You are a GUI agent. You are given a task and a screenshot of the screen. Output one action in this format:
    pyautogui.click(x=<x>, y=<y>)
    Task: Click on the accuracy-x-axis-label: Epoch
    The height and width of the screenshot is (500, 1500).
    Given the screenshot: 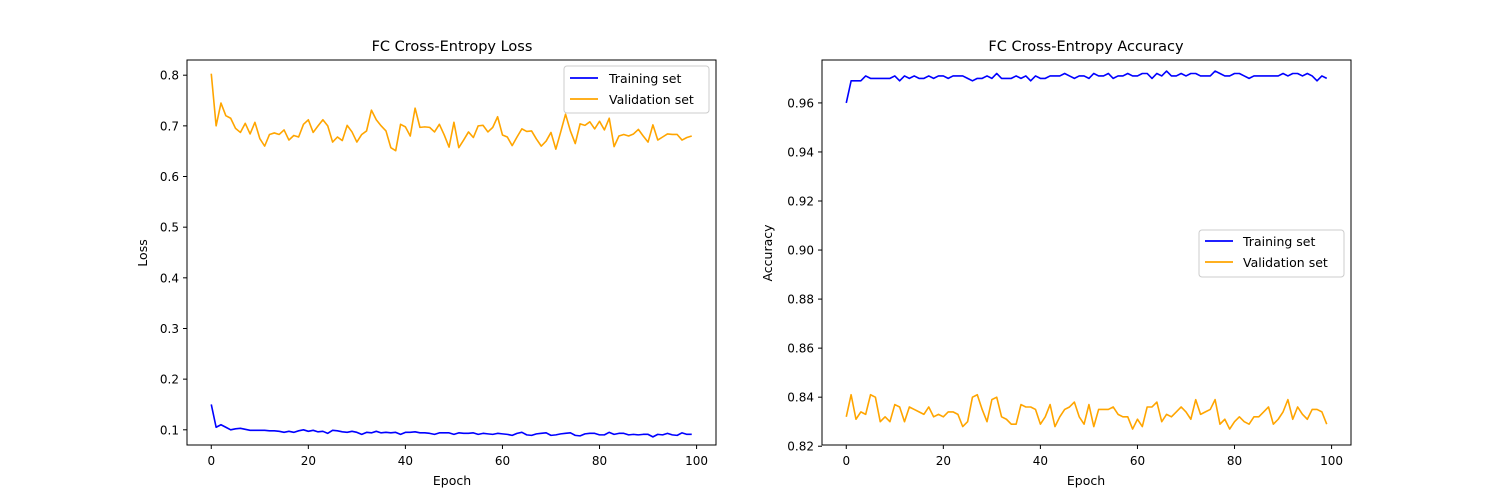 What is the action you would take?
    pyautogui.click(x=1086, y=480)
    